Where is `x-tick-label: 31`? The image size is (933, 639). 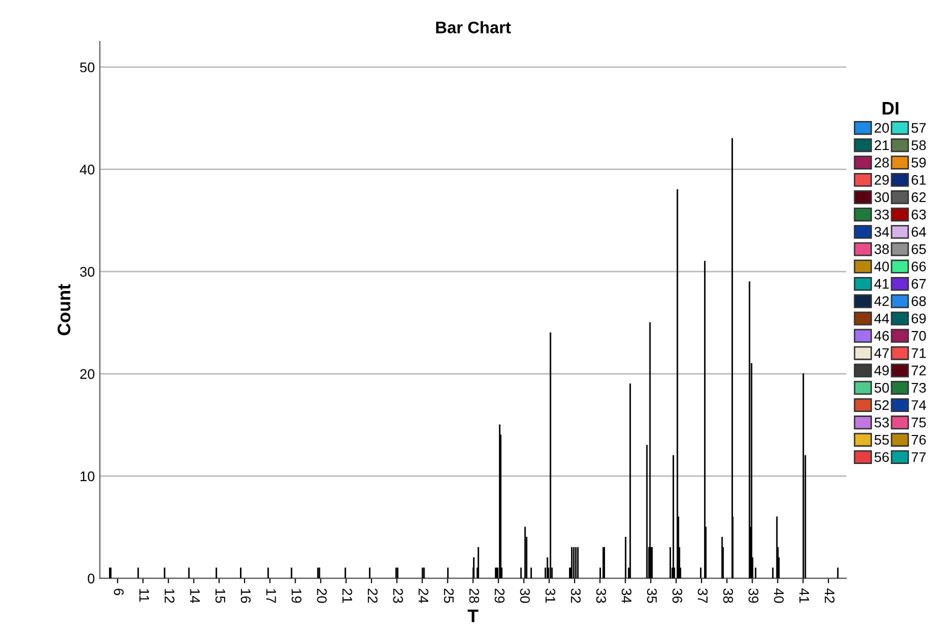
x-tick-label: 31 is located at coordinates (550, 595).